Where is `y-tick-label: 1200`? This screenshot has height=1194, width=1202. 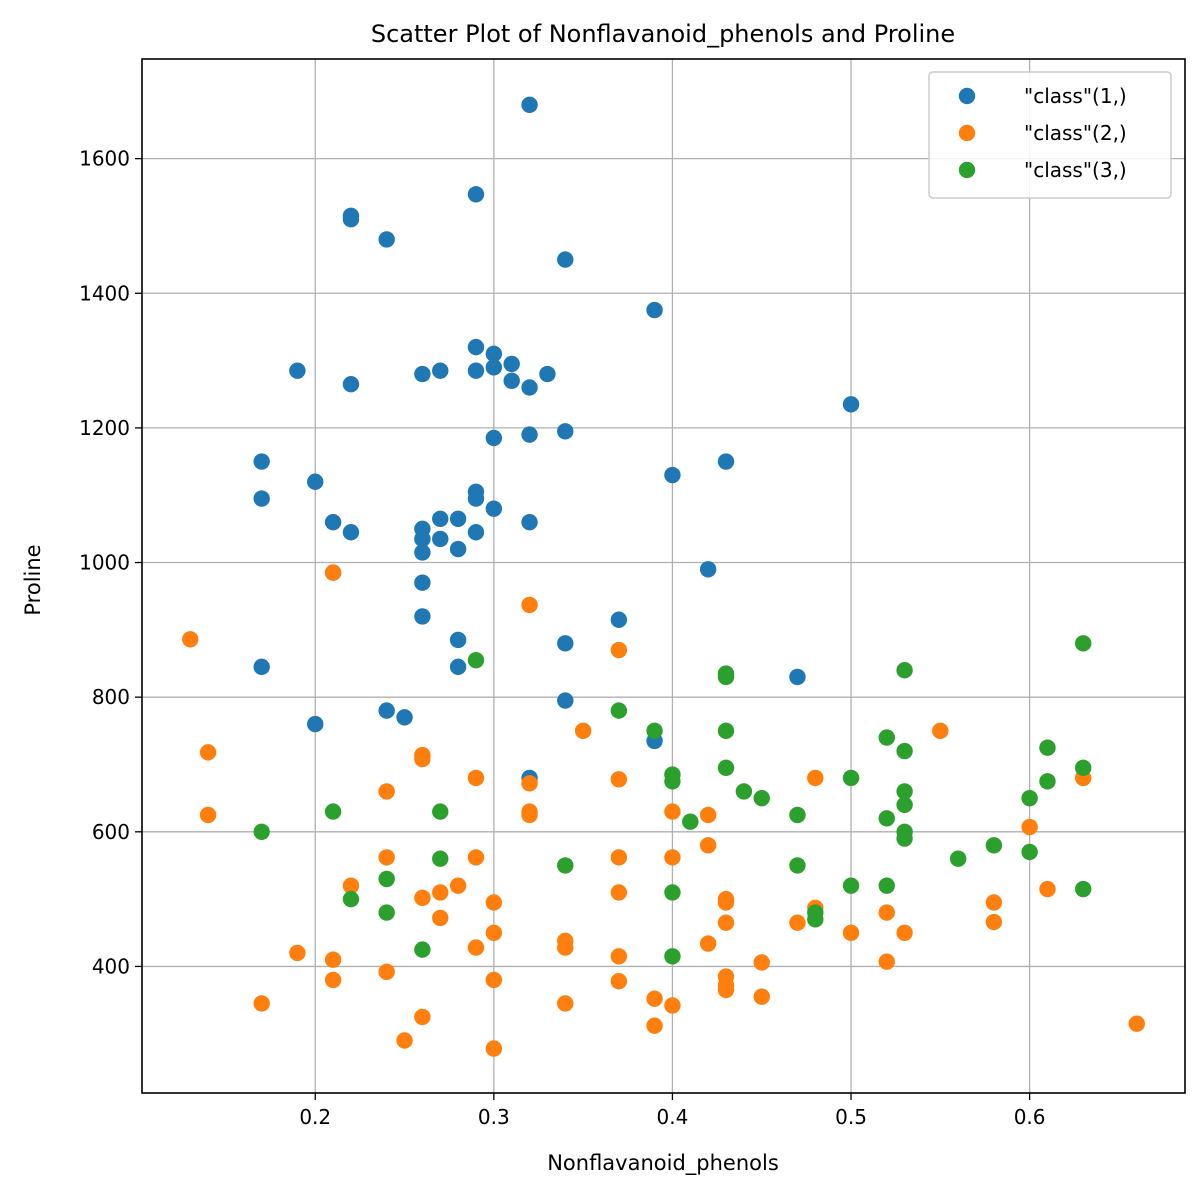 y-tick-label: 1200 is located at coordinates (104, 428).